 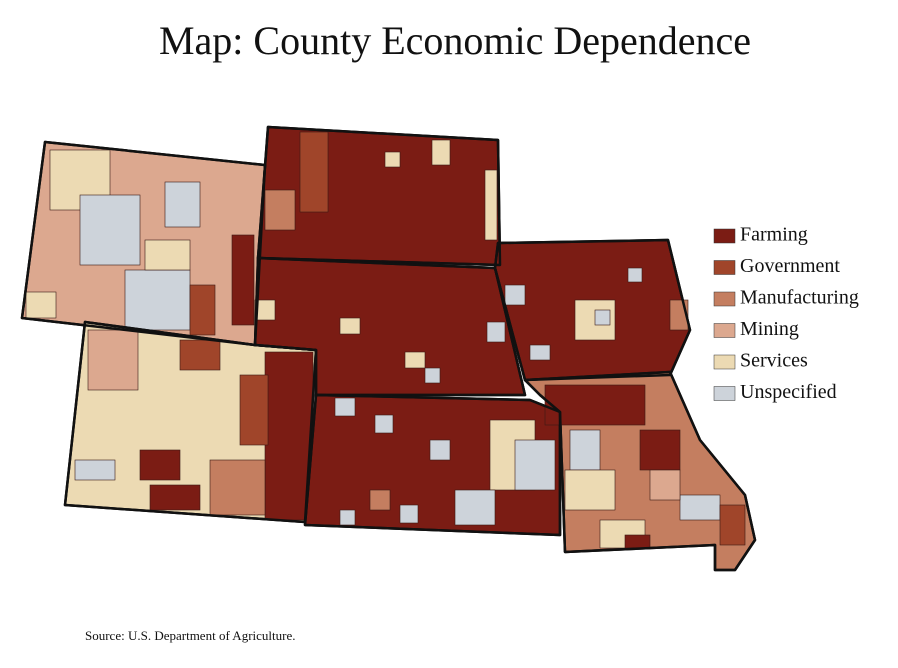 What do you see at coordinates (455, 40) in the screenshot?
I see `map-title: Map: County Economic Dependence` at bounding box center [455, 40].